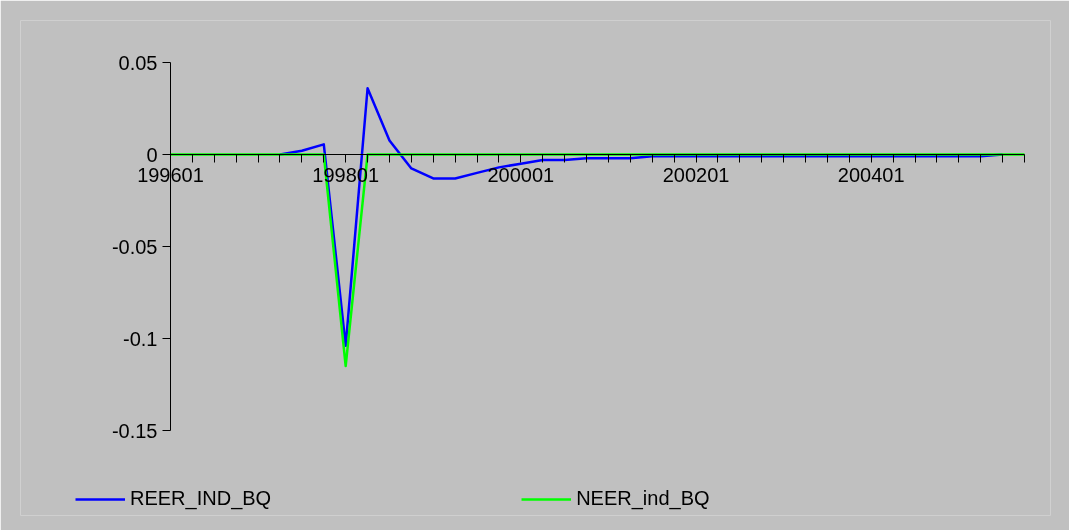 The height and width of the screenshot is (530, 1069). I want to click on y-tick-label: -0.1, so click(140, 338).